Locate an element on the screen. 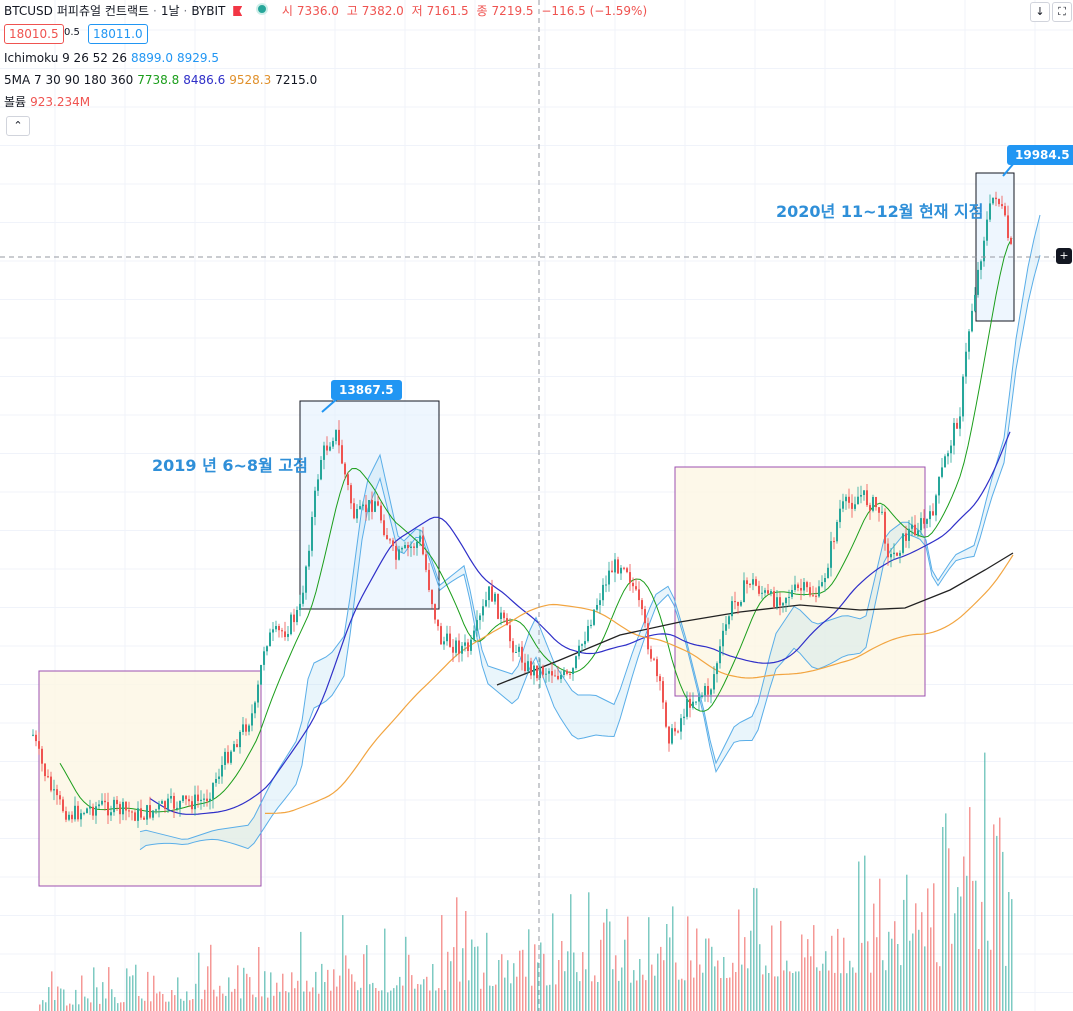  add-alert-button: + is located at coordinates (1064, 256).